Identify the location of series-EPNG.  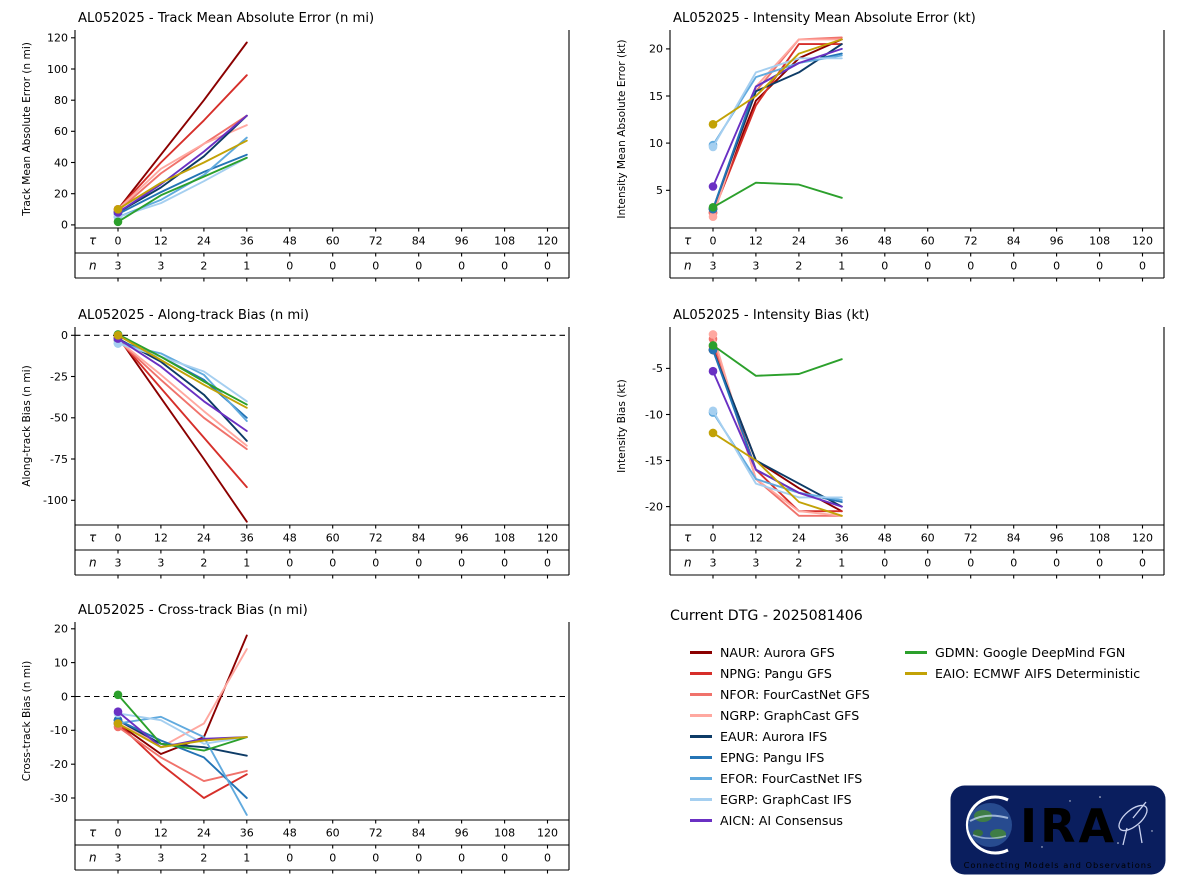
(777, 131).